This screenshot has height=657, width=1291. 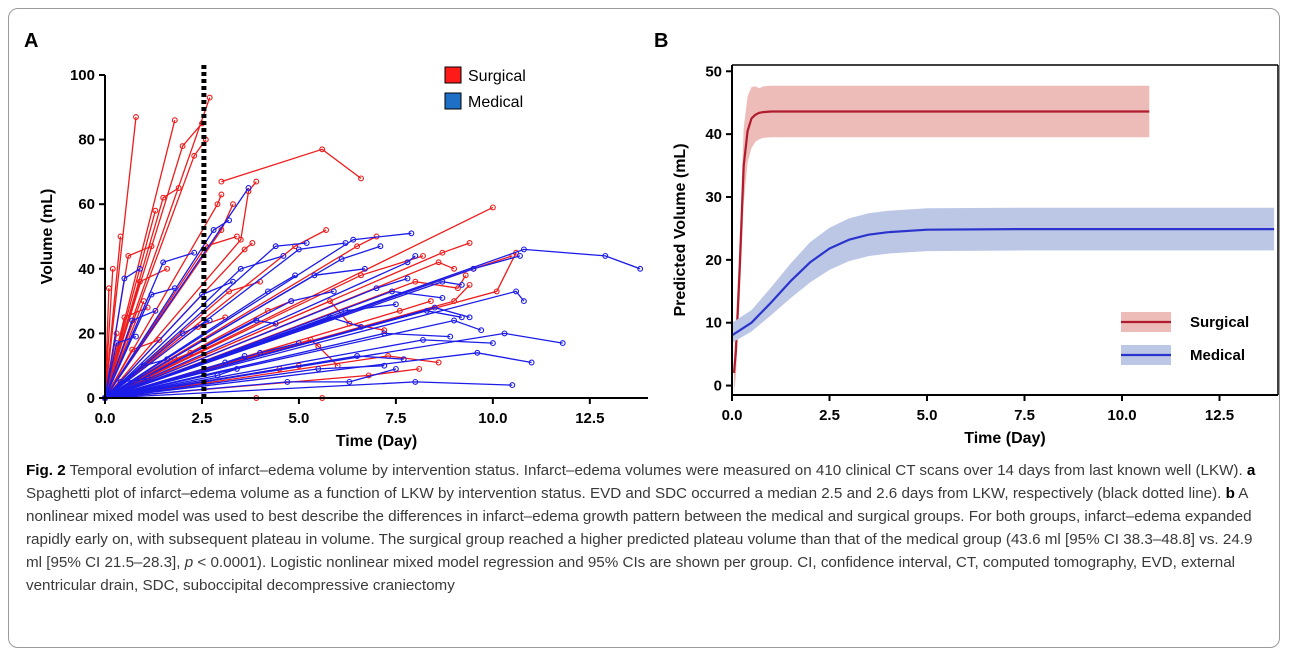 What do you see at coordinates (680, 229) in the screenshot?
I see `y-axis-title: Predicted Volume (mL)` at bounding box center [680, 229].